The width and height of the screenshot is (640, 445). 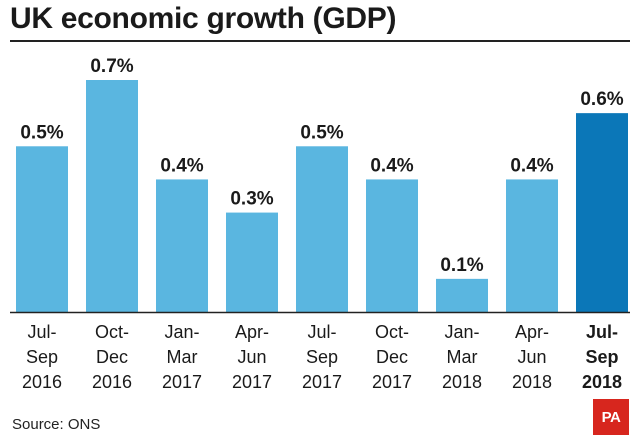 What do you see at coordinates (56, 424) in the screenshot?
I see `source-note: Source: ONS` at bounding box center [56, 424].